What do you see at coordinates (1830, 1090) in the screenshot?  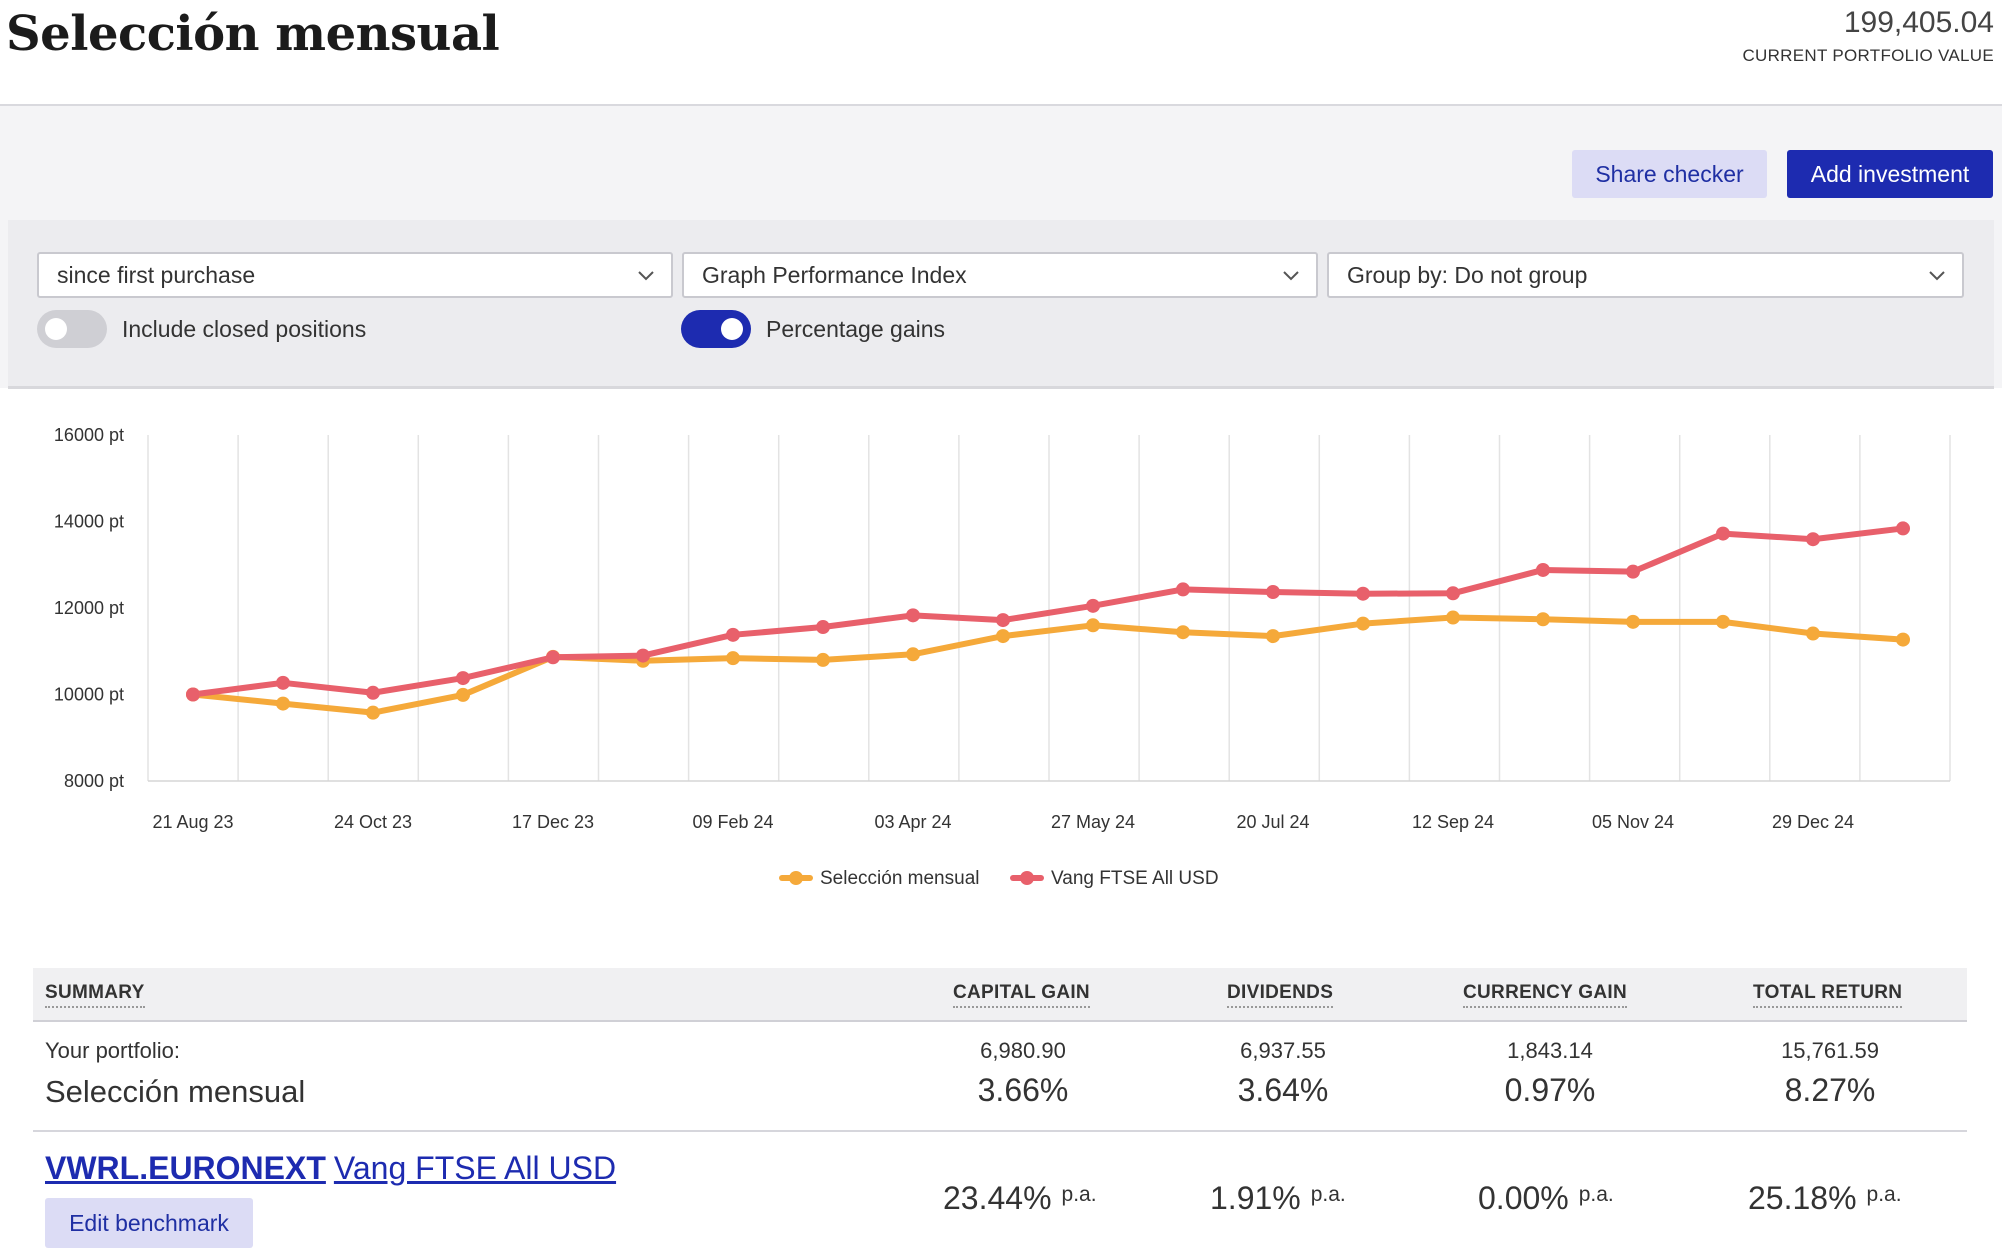 I see `total-return-pct: 8.27%` at bounding box center [1830, 1090].